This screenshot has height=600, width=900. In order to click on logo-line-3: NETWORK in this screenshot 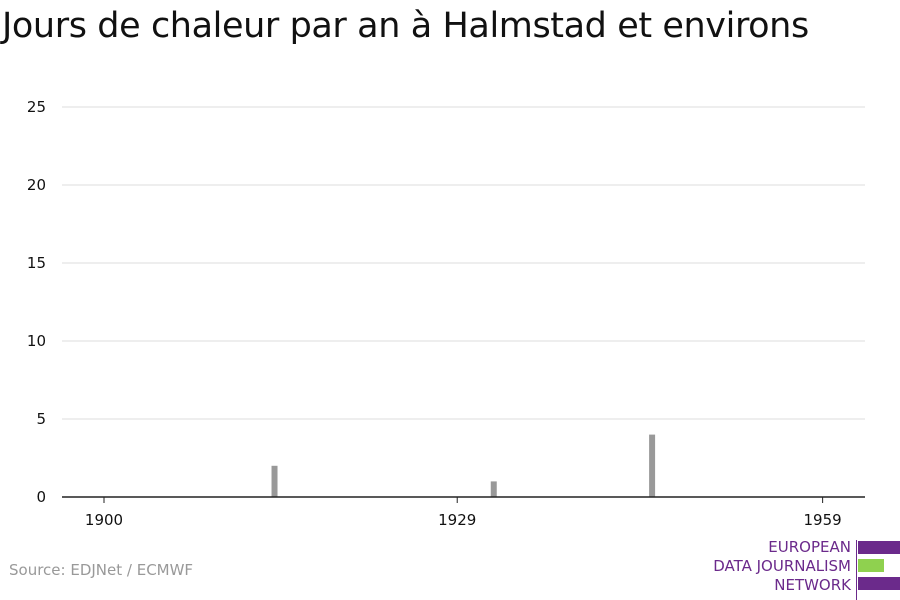, I will do `click(812, 585)`.